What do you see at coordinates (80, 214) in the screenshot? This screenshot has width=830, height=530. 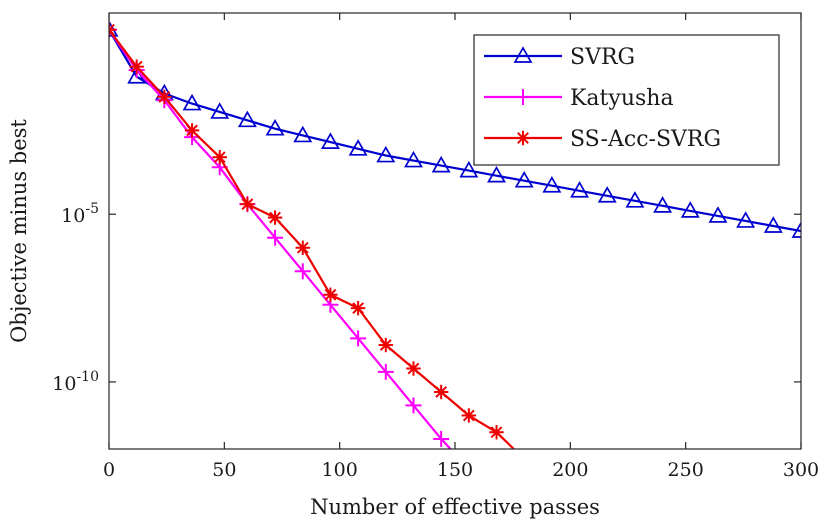 I see `y-tick-label: 10-5` at bounding box center [80, 214].